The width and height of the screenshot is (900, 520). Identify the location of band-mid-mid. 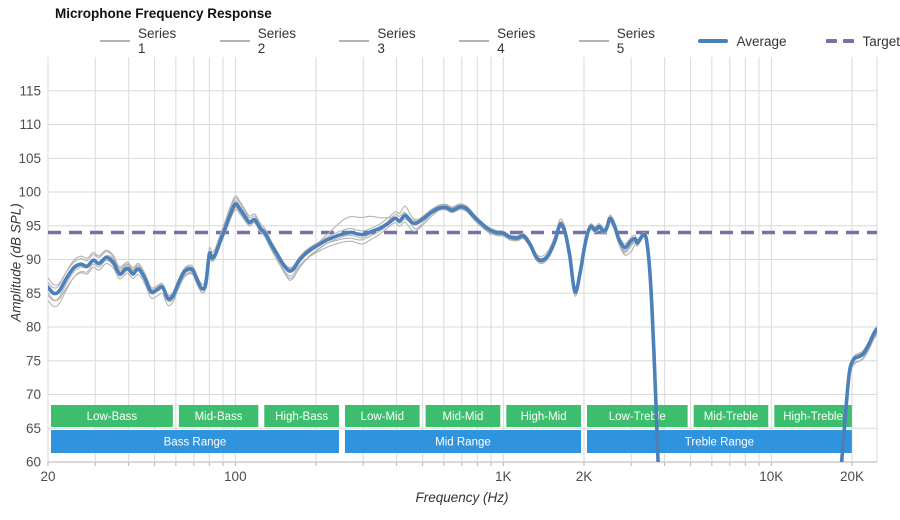
(463, 416).